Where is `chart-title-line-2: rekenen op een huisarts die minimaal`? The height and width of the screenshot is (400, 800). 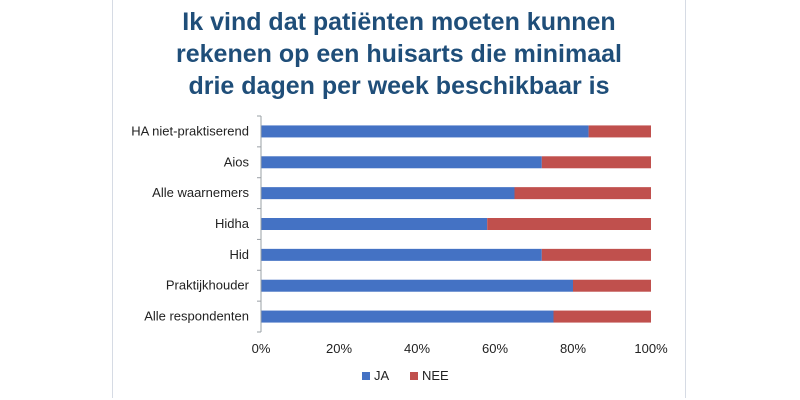
chart-title-line-2: rekenen op een huisarts die minimaal is located at coordinates (399, 54).